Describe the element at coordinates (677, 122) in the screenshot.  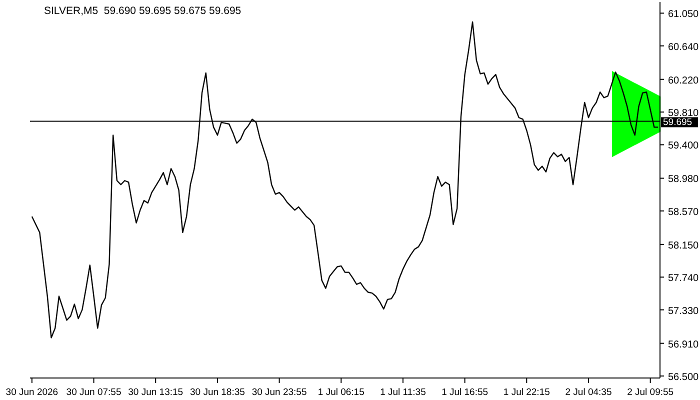
I see `ref-line-label: 59.695` at that location.